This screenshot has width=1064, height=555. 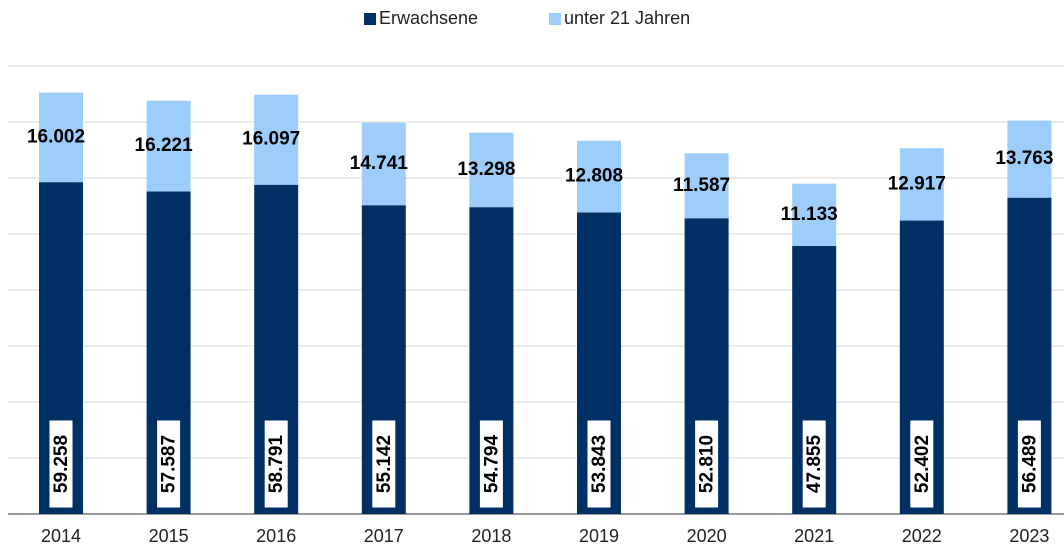 What do you see at coordinates (1024, 158) in the screenshot?
I see `value-label: 13.763` at bounding box center [1024, 158].